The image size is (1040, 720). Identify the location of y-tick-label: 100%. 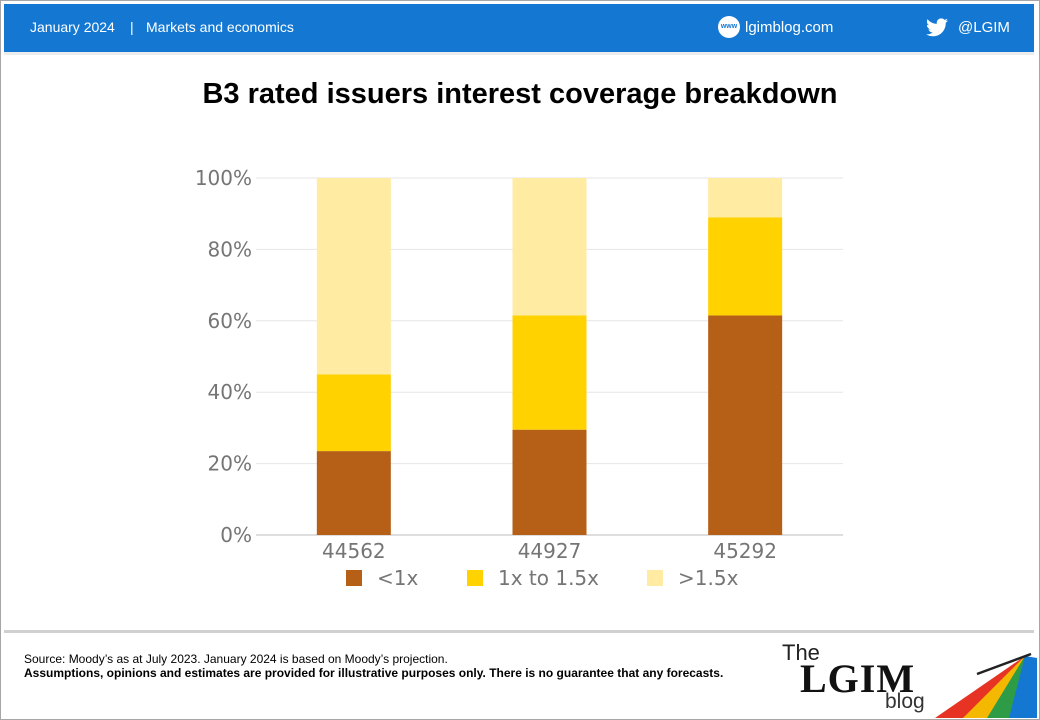
(223, 178).